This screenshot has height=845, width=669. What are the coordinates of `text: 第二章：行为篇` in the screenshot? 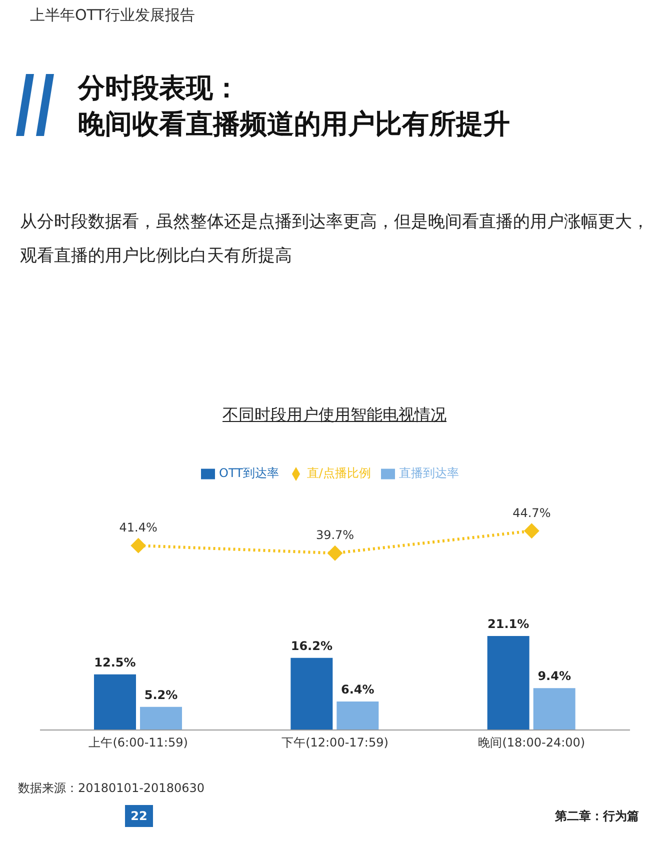 It's located at (597, 816).